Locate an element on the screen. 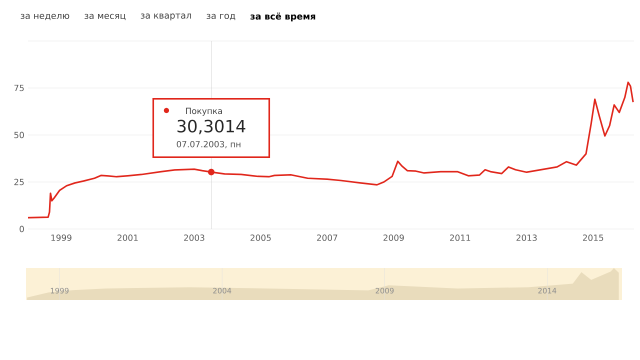  y-tick-label: 0 is located at coordinates (22, 229).